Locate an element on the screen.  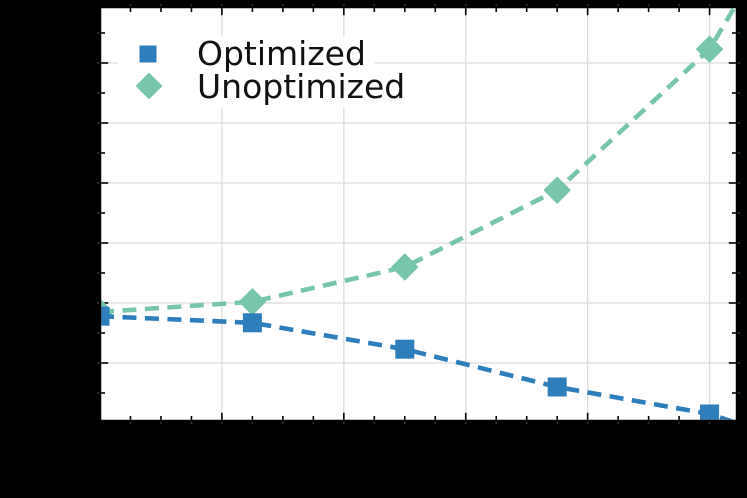
unoptimized-legend-diamond-icon is located at coordinates (149, 86).